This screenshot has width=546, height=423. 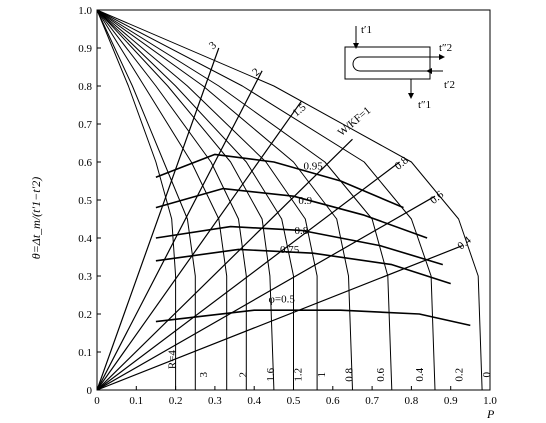 I want to click on exchanger-shell, so click(x=387, y=63).